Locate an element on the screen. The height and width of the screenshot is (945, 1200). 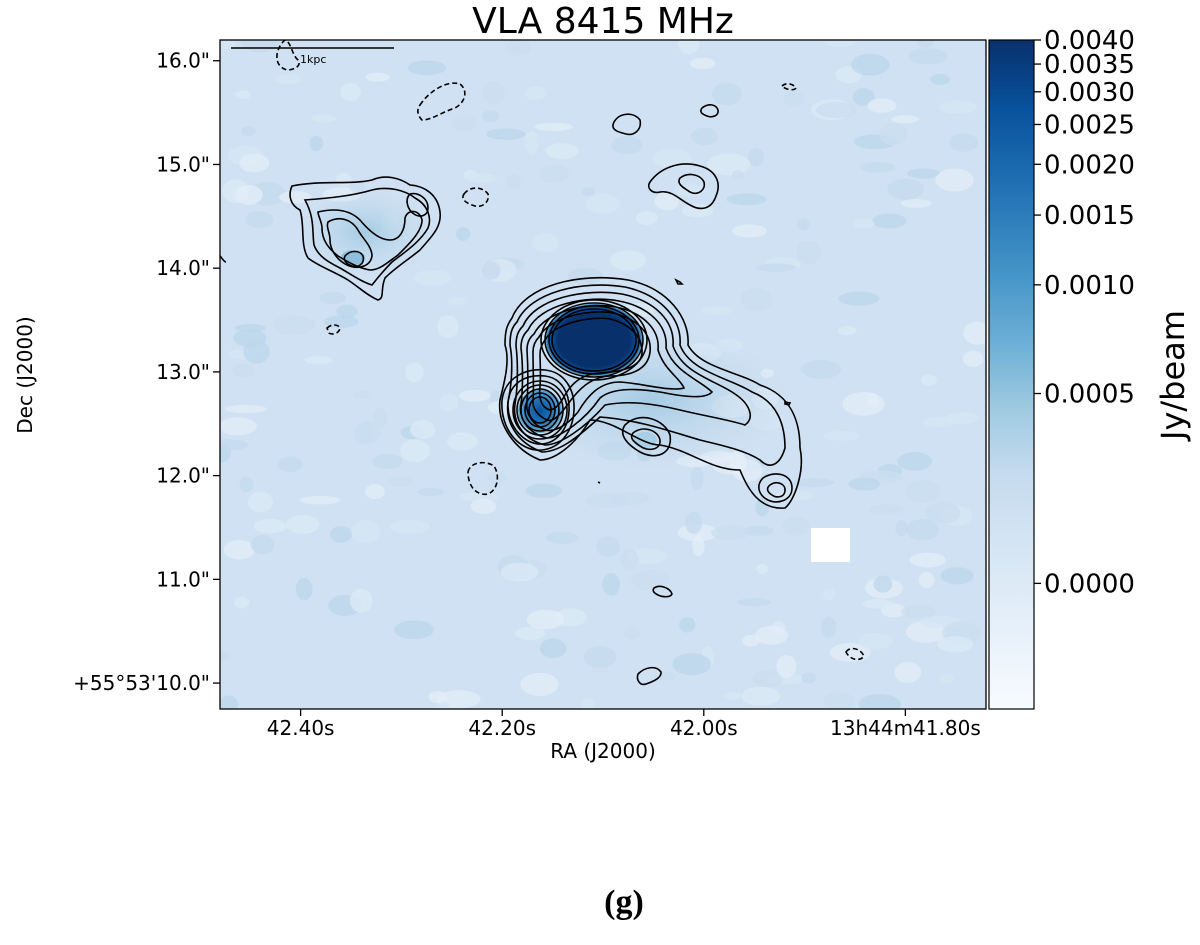
x-tick-label: 42.40s is located at coordinates (301, 728).